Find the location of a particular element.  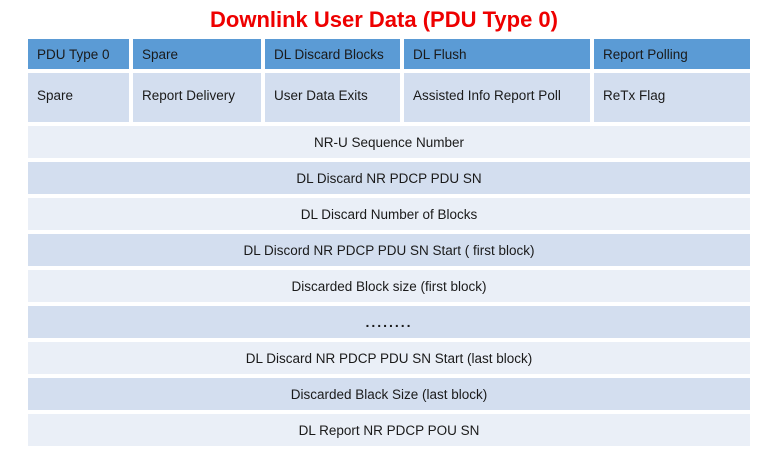

cell-dl-report-nr-pdcp-pou-sn: DL Report NR PDCP POU SN is located at coordinates (389, 430).